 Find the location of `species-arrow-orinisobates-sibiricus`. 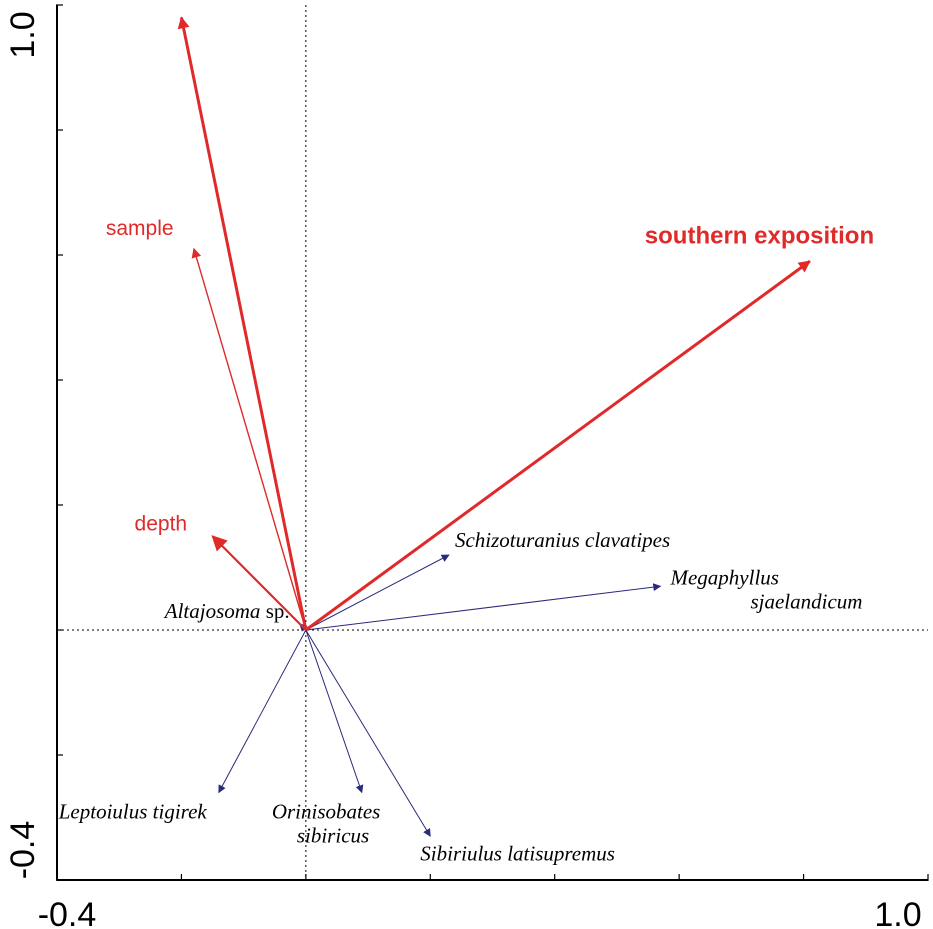

species-arrow-orinisobates-sibiricus is located at coordinates (334, 711).